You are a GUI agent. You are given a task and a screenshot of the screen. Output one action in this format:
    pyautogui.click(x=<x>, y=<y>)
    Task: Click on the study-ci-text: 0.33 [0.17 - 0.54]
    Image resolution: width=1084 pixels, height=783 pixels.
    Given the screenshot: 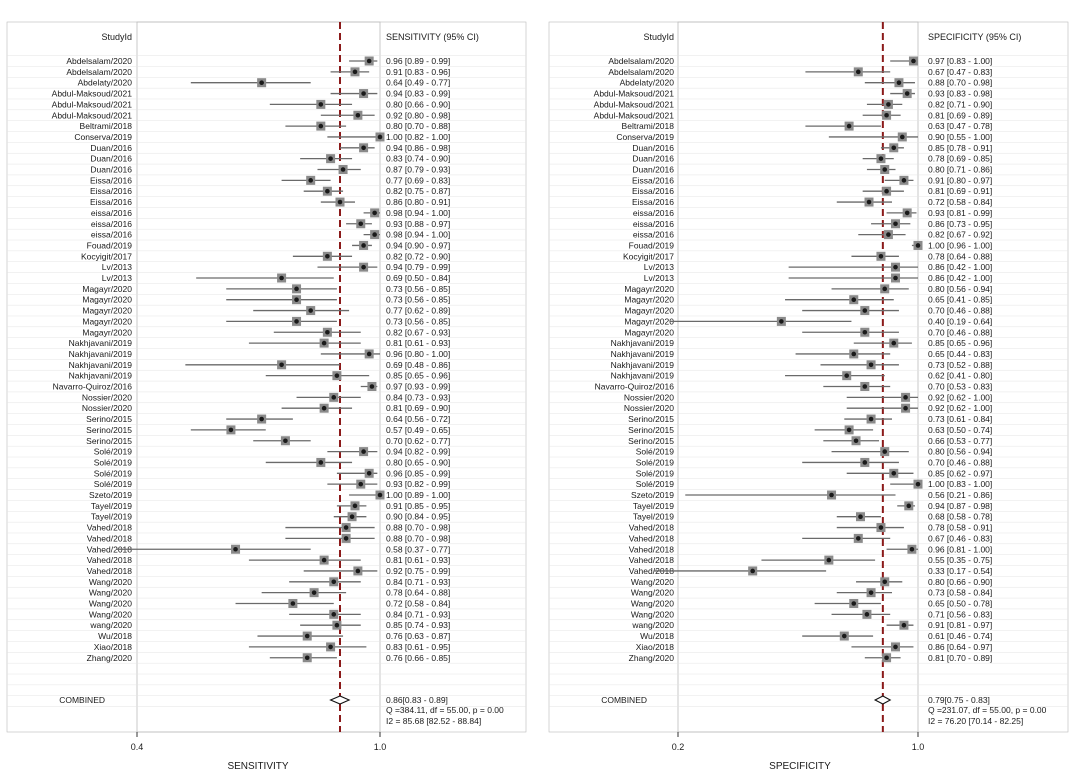 What is the action you would take?
    pyautogui.click(x=960, y=571)
    